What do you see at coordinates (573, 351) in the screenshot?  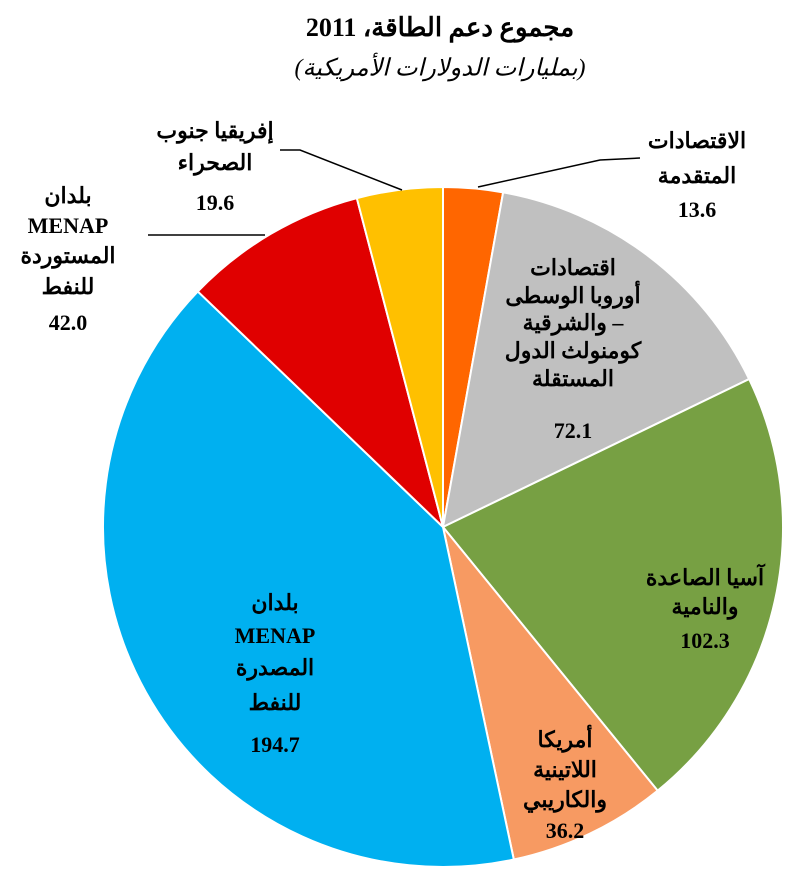 I see `slice-label: كومنولث الدول` at bounding box center [573, 351].